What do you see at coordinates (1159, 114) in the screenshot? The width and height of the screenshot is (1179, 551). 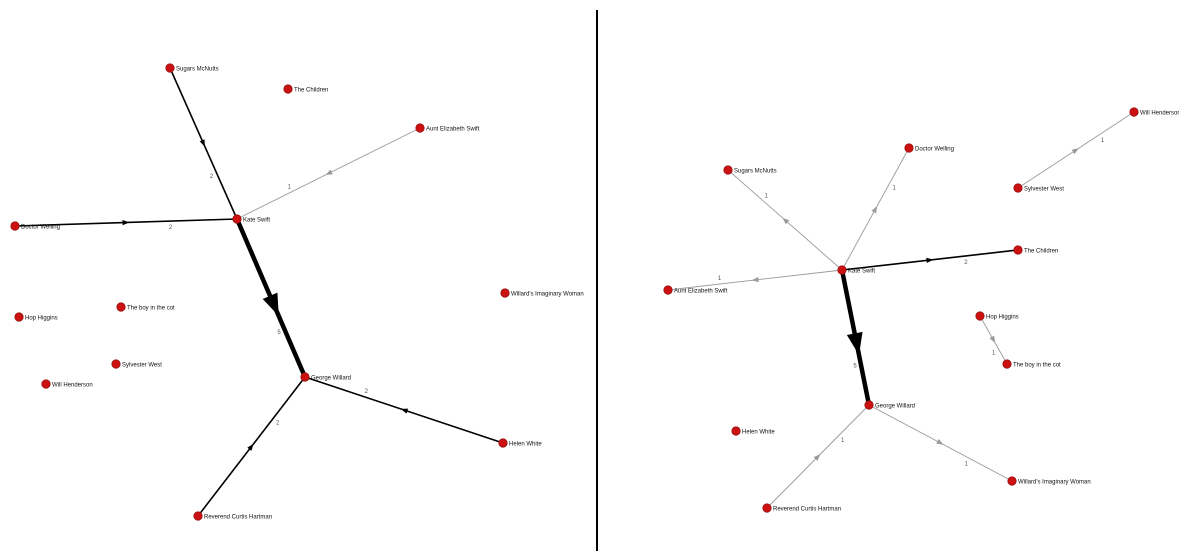 I see `right-node-will-label: Will Henderson` at bounding box center [1159, 114].